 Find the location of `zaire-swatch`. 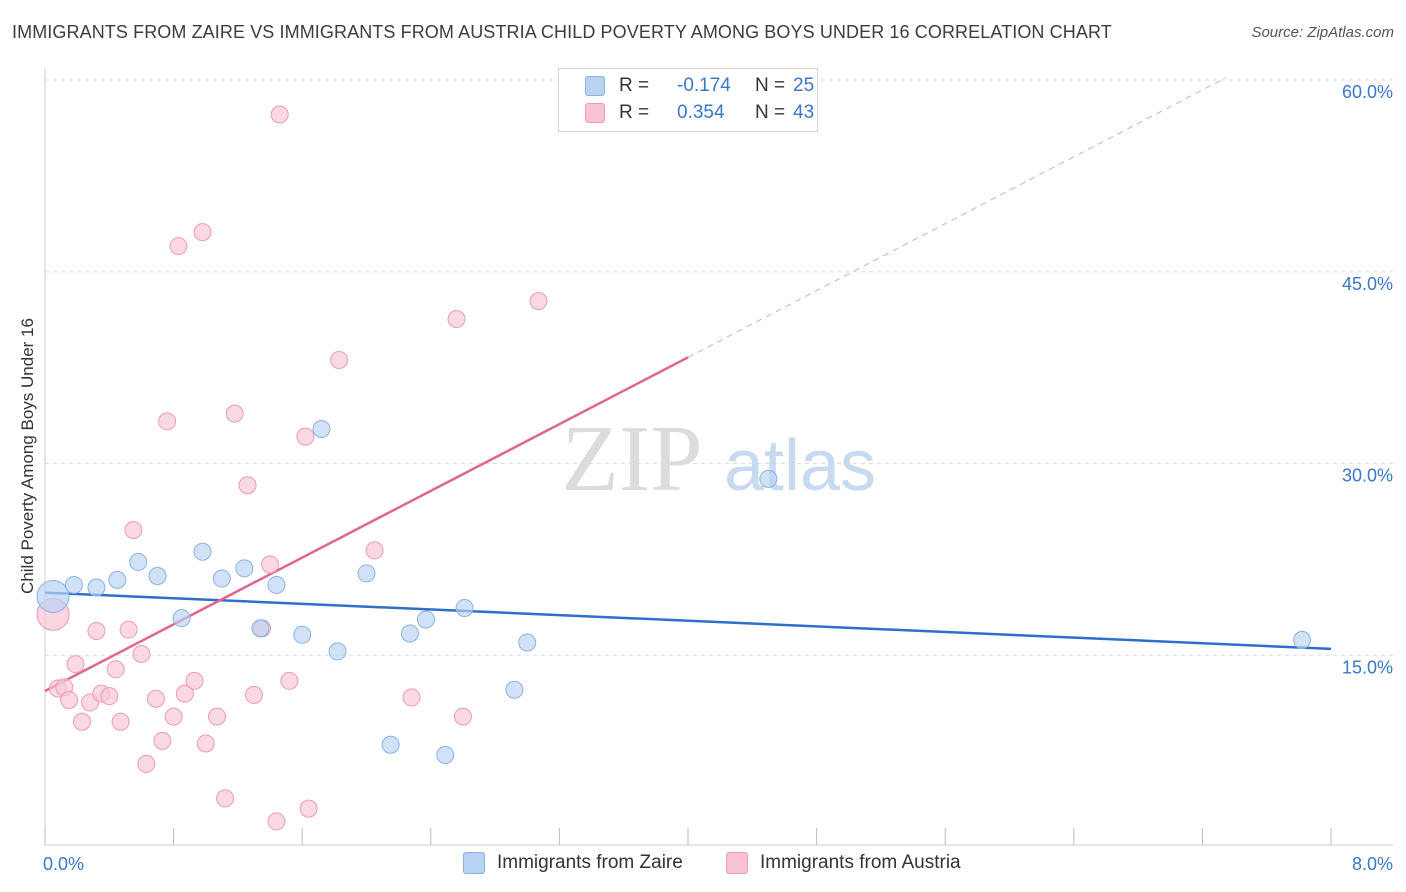

zaire-swatch is located at coordinates (595, 86).